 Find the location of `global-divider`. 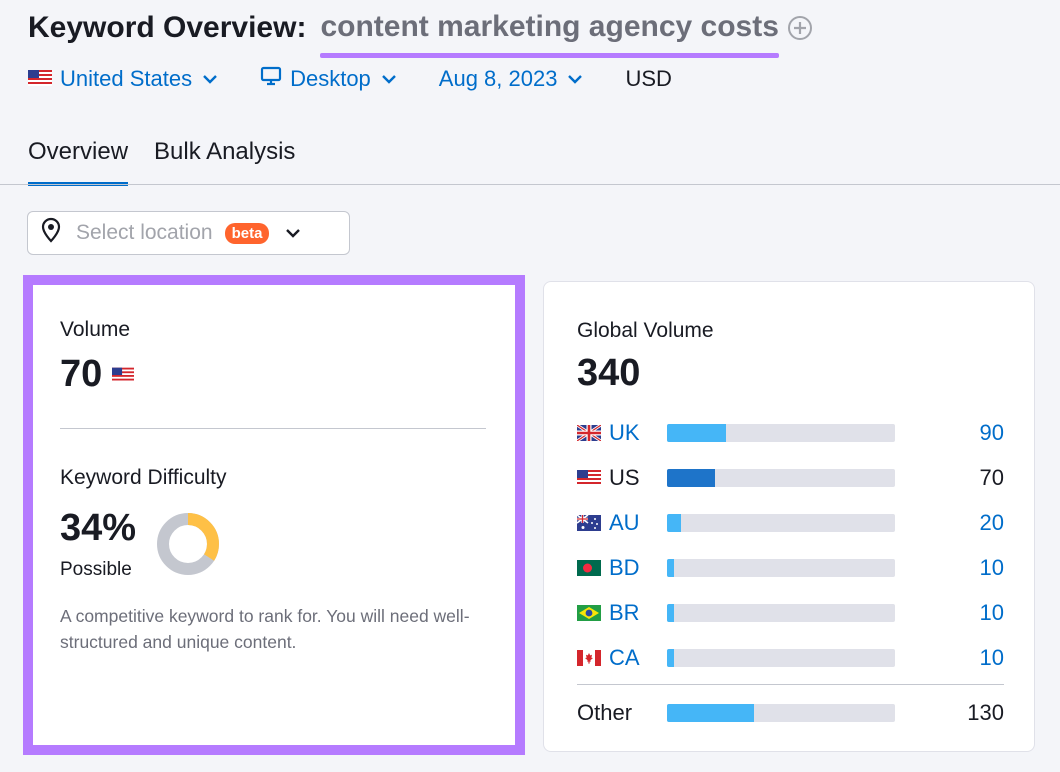

global-divider is located at coordinates (790, 684).